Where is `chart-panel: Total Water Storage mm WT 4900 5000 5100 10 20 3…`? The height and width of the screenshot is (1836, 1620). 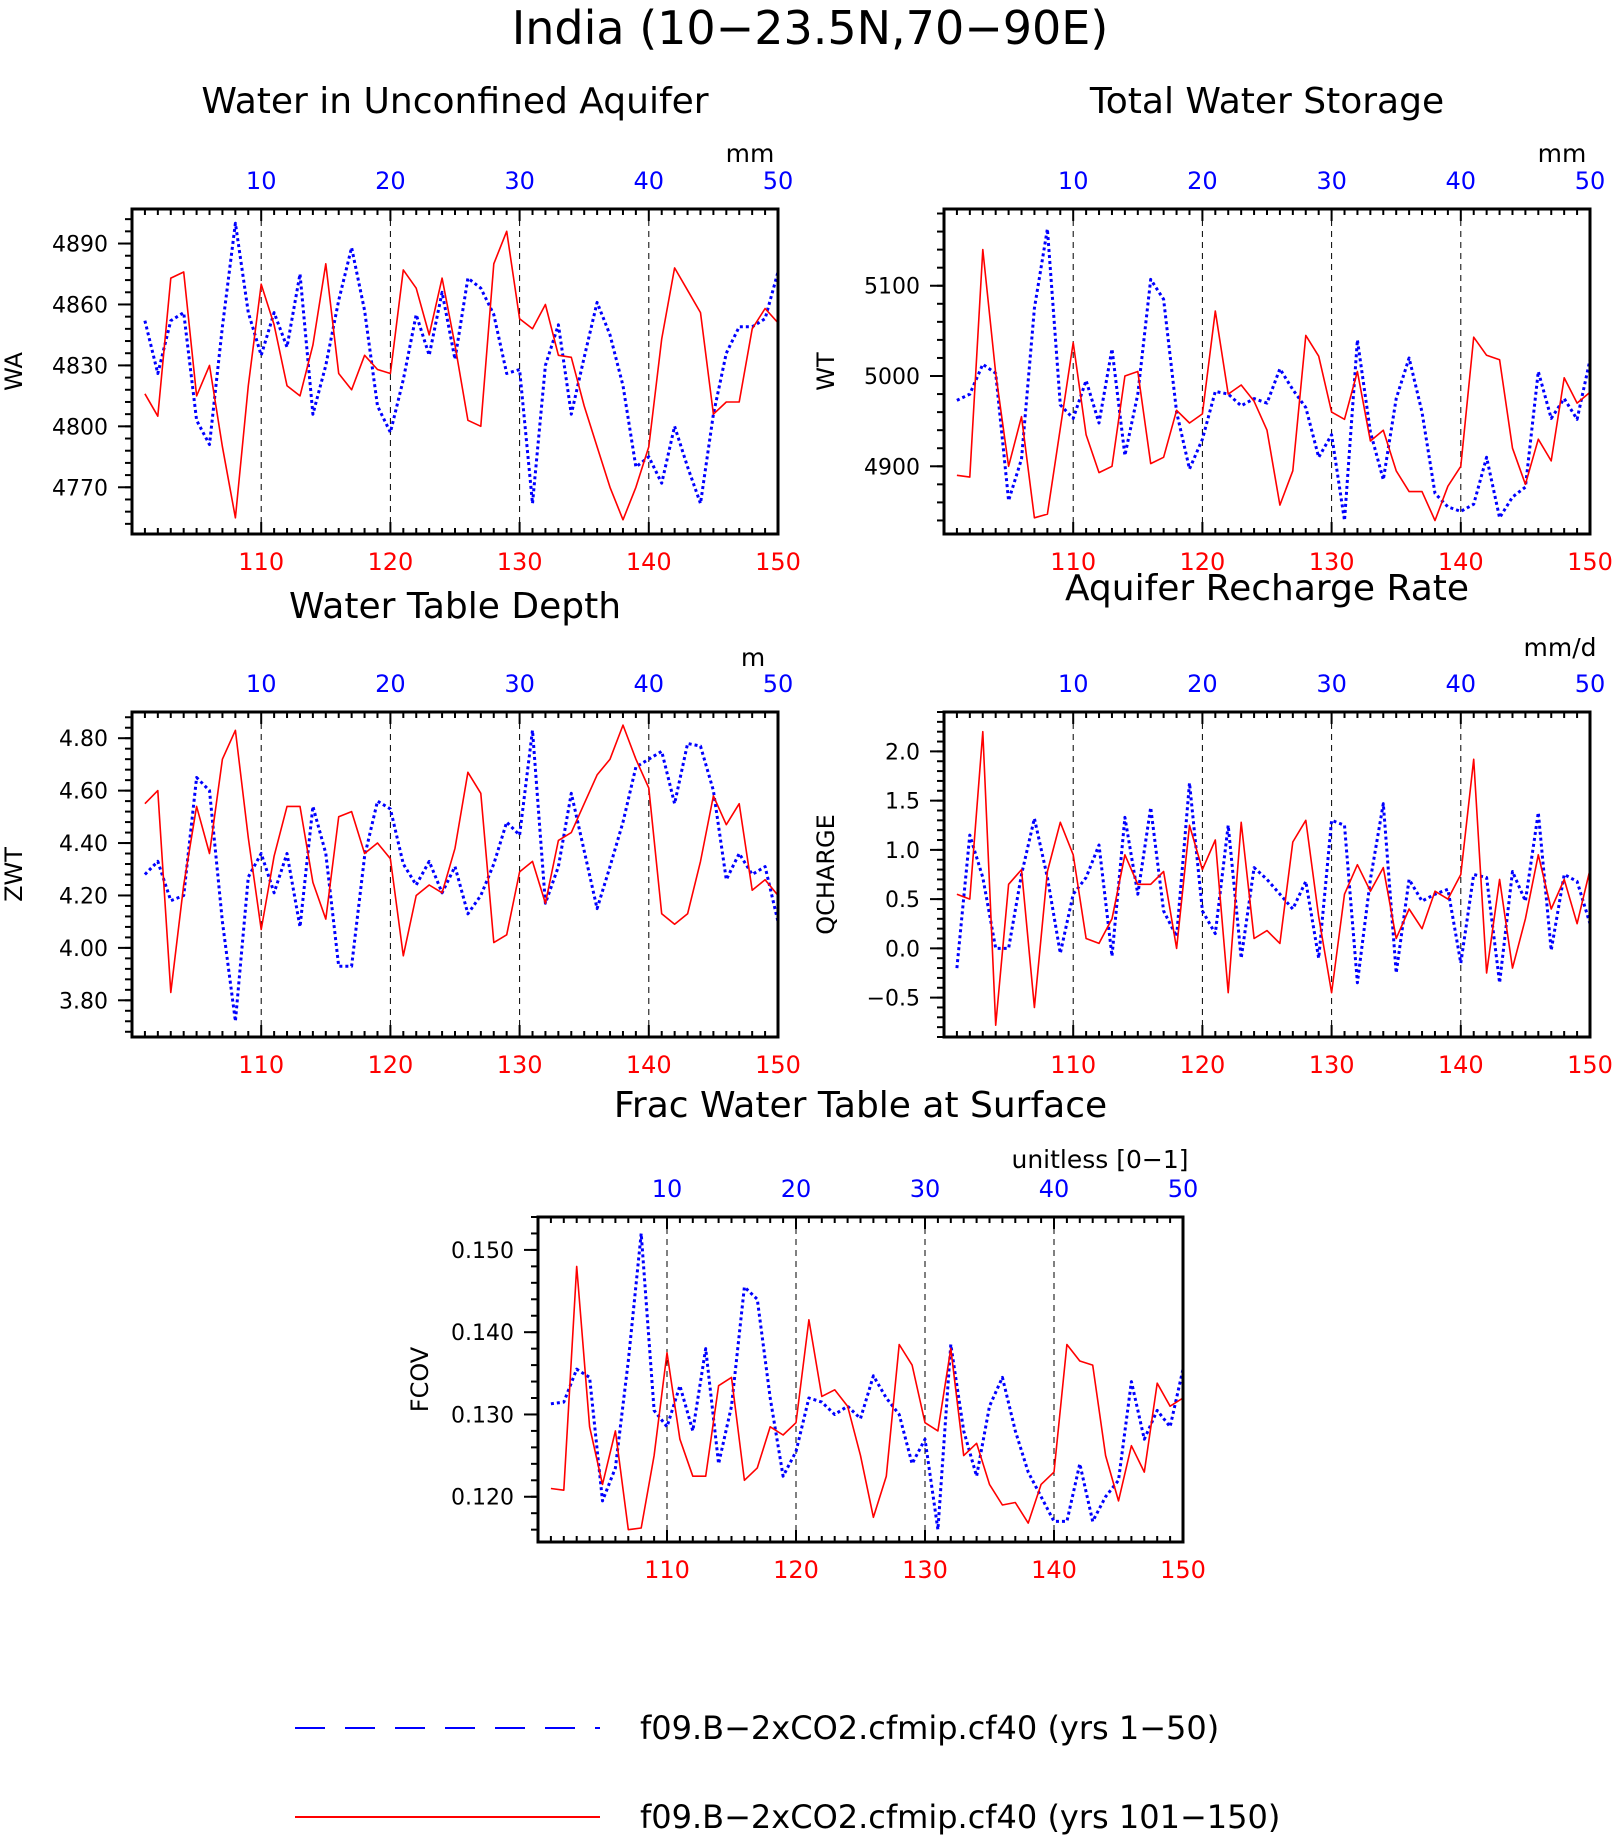 chart-panel: Total Water Storage mm WT 4900 5000 5100 10 20 3… is located at coordinates (1212, 328).